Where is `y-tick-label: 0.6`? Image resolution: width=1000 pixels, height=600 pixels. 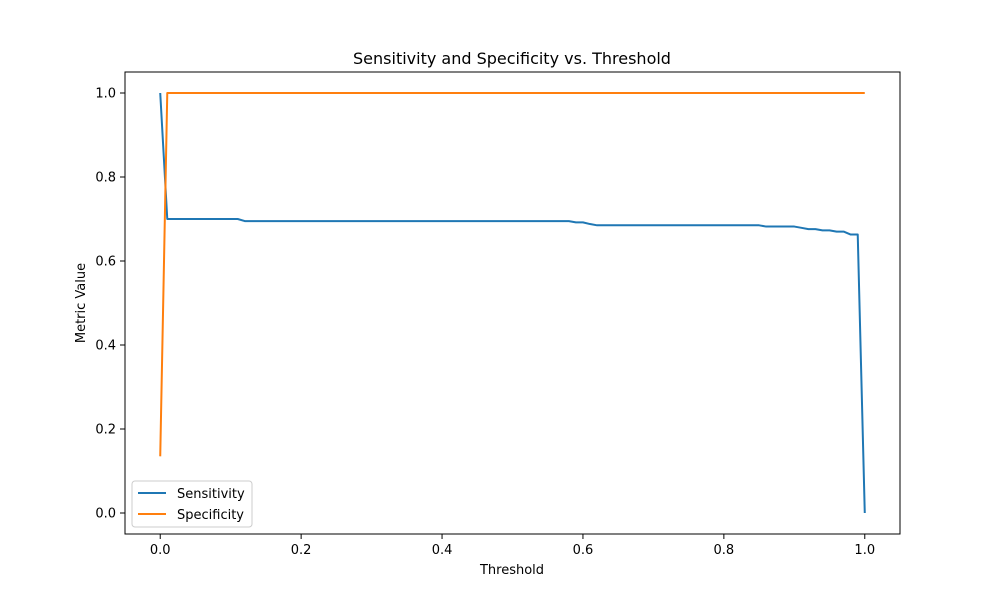
y-tick-label: 0.6 is located at coordinates (105, 262).